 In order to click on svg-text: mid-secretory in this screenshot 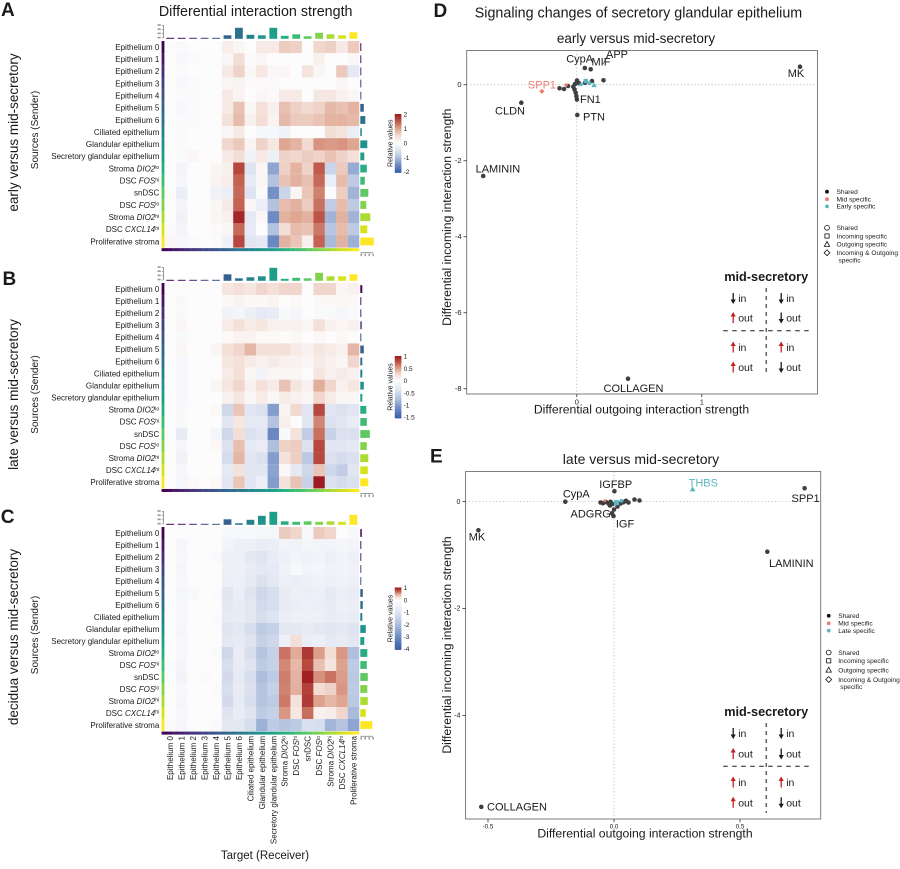, I will do `click(766, 712)`.